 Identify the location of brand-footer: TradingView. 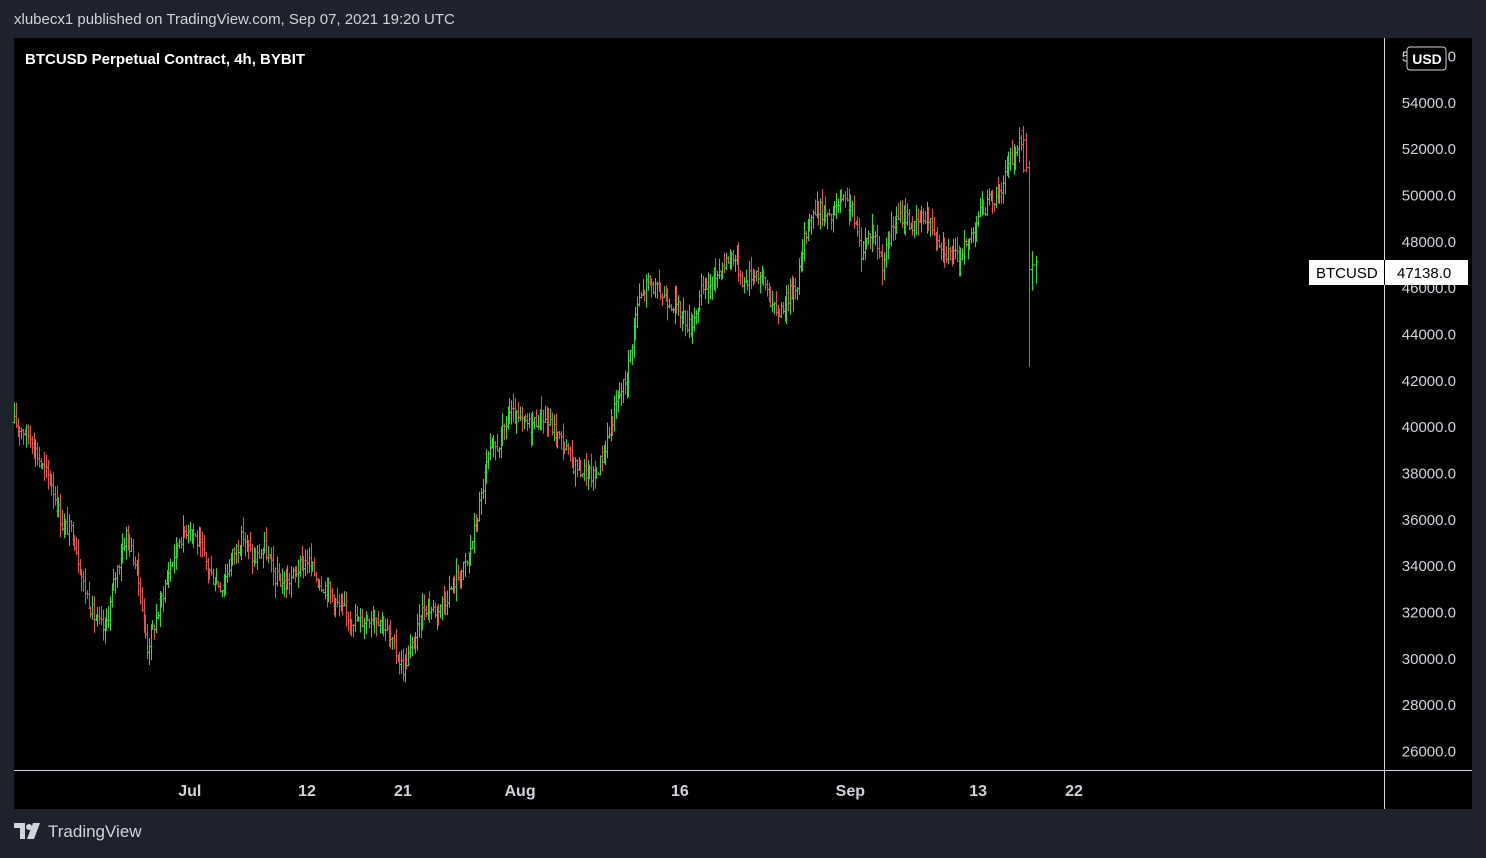
(78, 832).